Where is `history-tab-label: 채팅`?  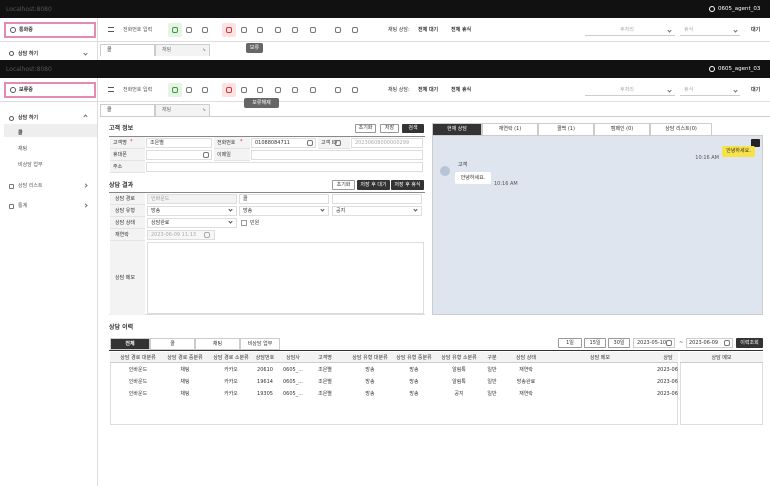 history-tab-label: 채팅 is located at coordinates (217, 343).